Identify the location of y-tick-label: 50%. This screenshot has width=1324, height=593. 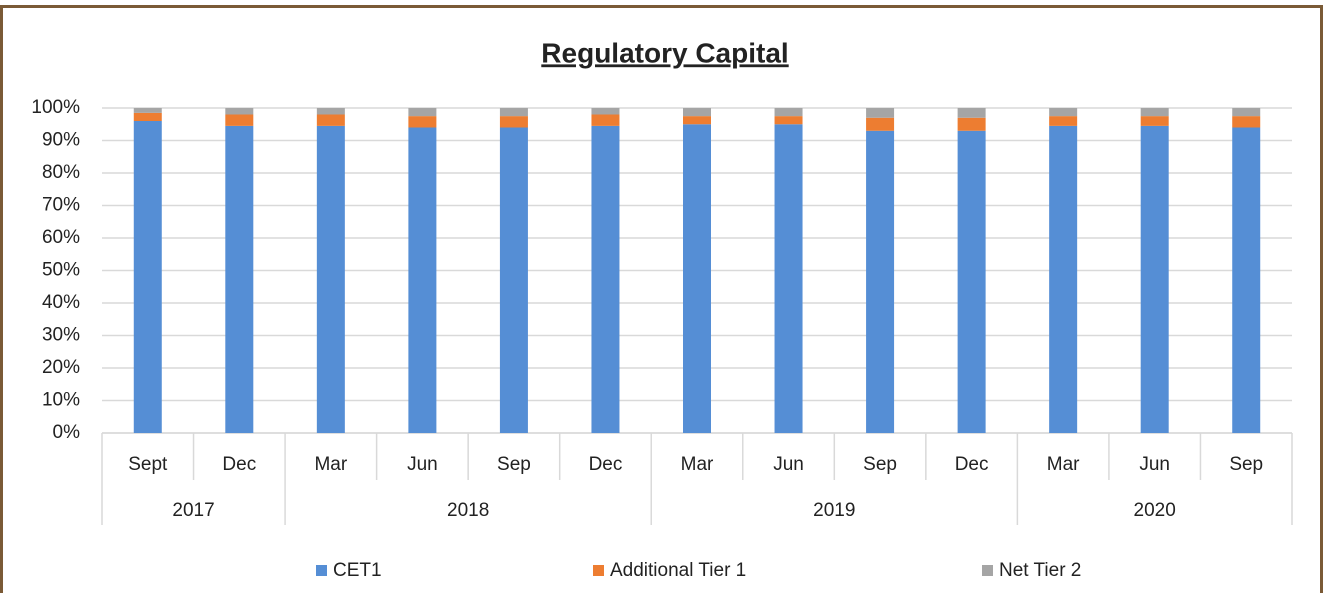
(61, 270).